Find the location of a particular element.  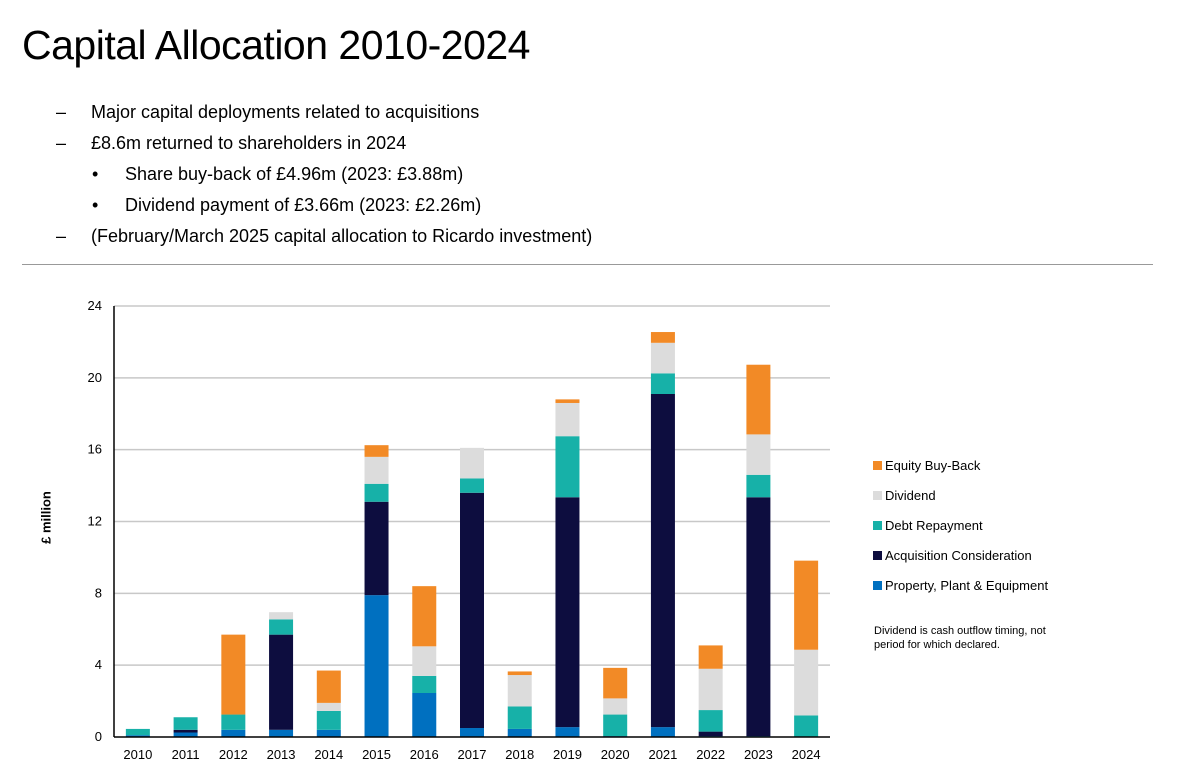

x-tick-label: 2014 is located at coordinates (328, 754).